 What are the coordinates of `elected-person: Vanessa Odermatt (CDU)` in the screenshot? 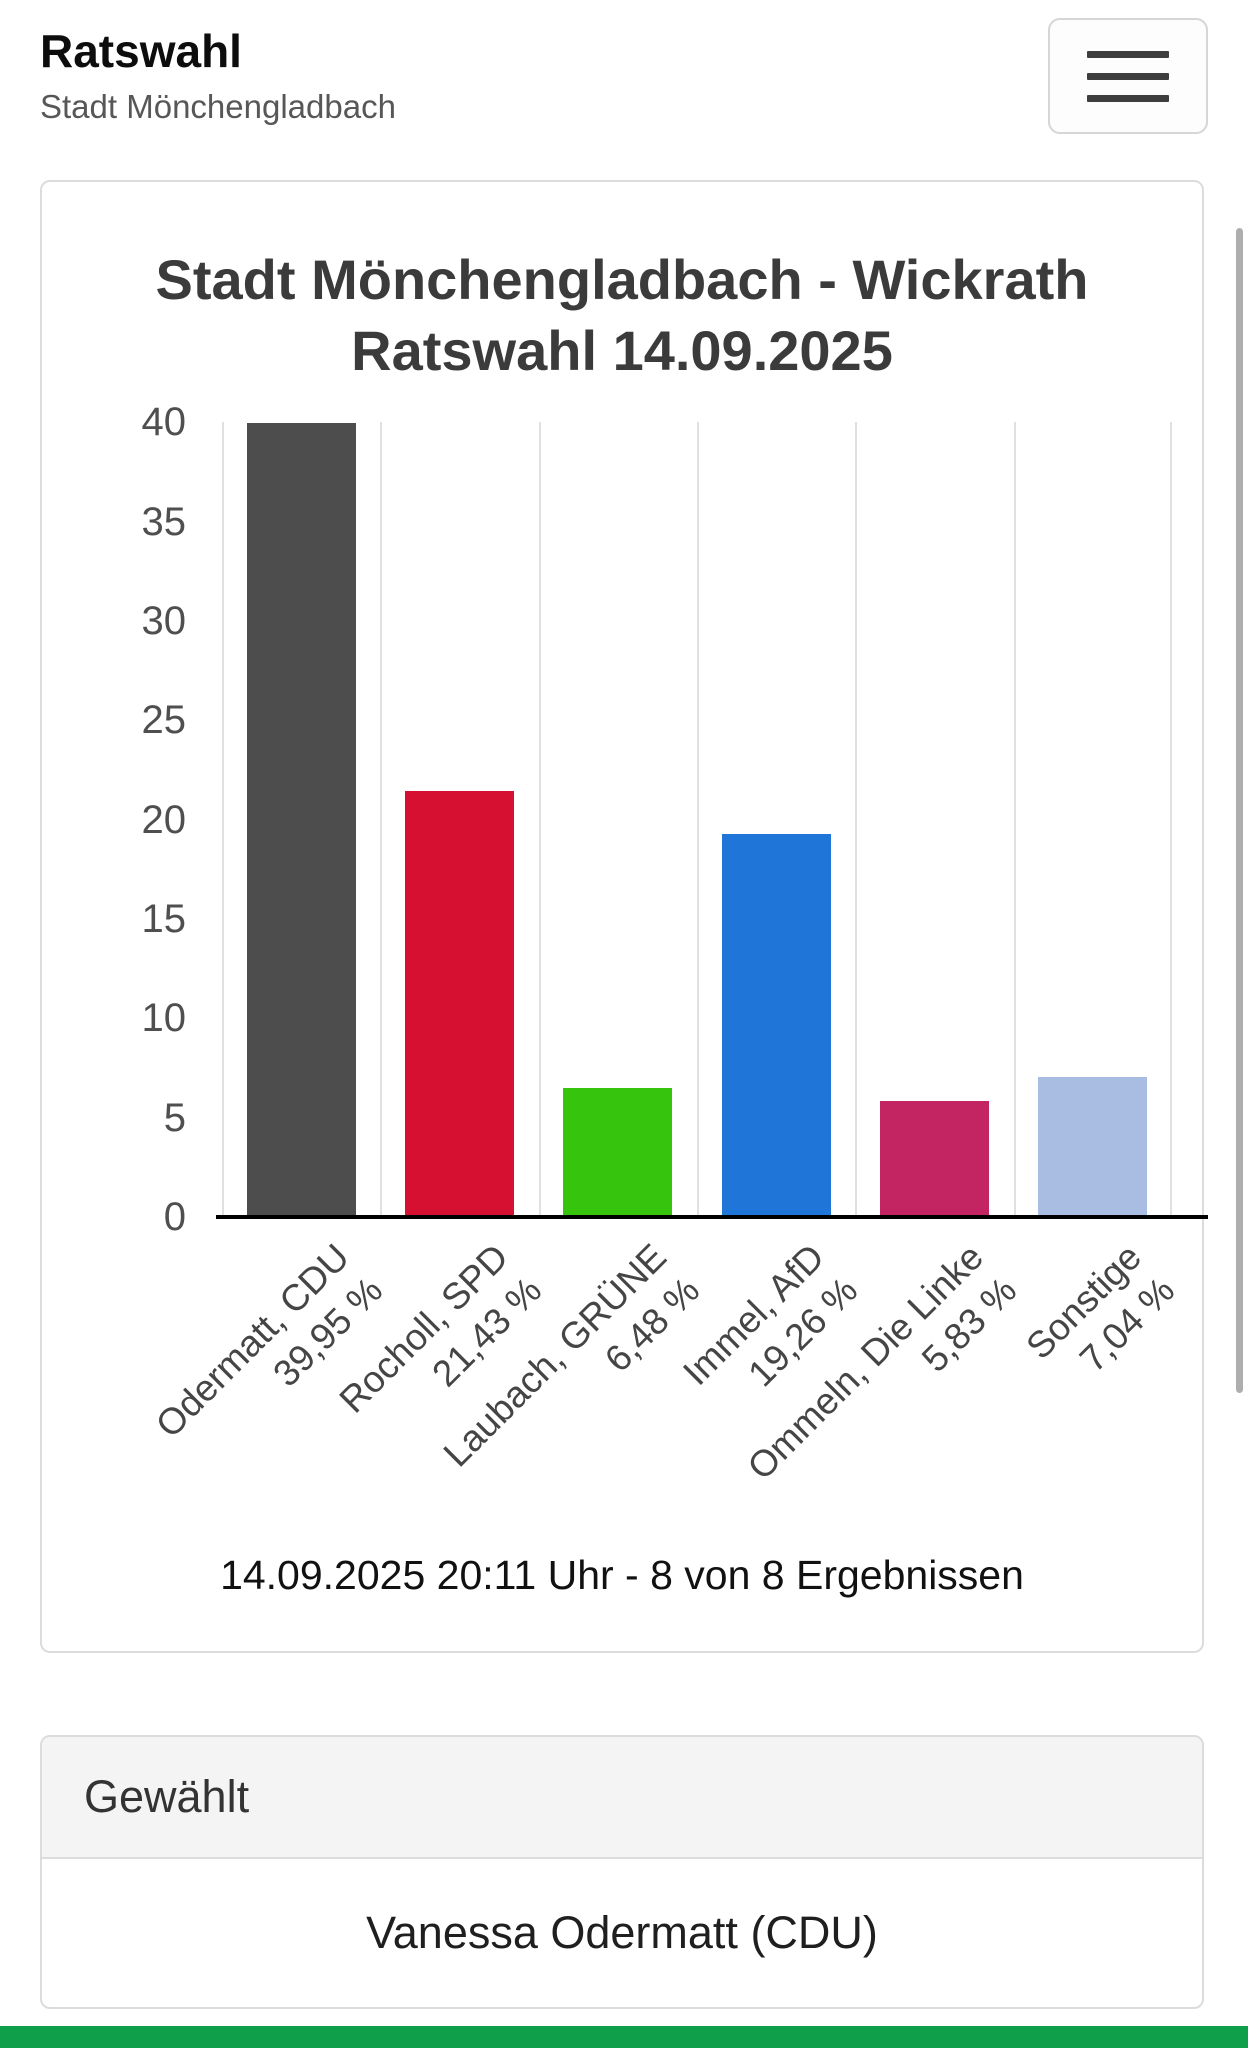 It's located at (622, 1933).